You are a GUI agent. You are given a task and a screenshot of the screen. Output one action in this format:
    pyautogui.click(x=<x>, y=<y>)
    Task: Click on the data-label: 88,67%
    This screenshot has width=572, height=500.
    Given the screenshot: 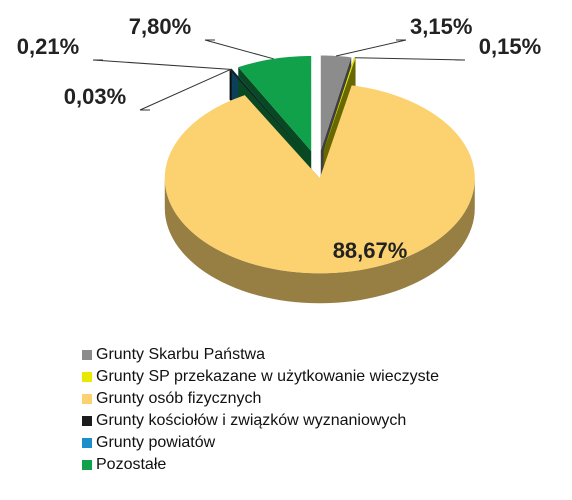 What is the action you would take?
    pyautogui.click(x=370, y=250)
    